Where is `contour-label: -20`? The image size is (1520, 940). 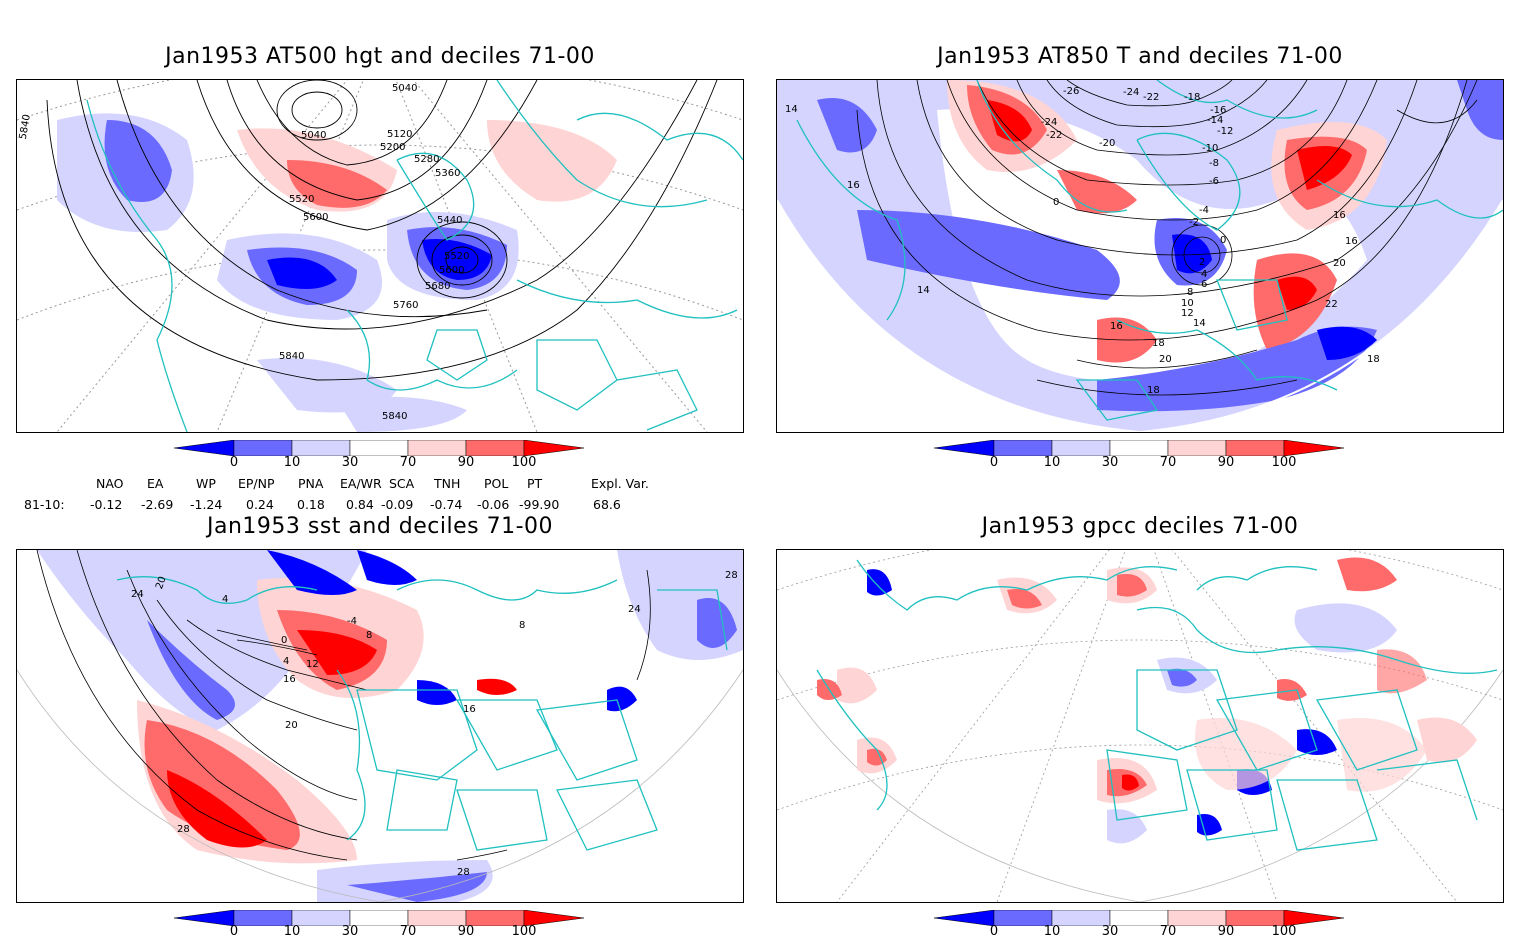
contour-label: -20 is located at coordinates (1107, 143).